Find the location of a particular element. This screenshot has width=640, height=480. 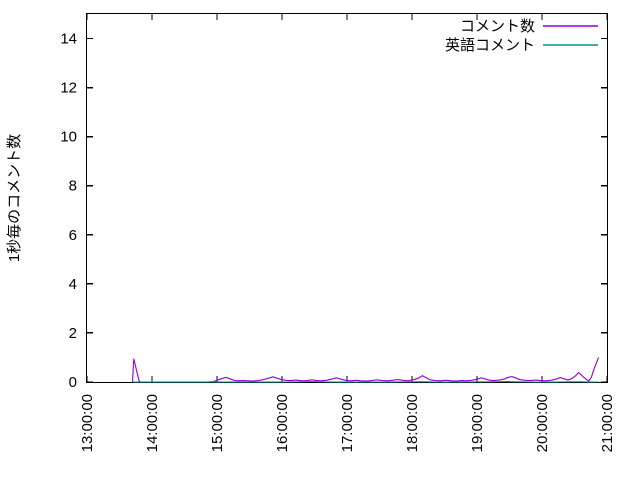

y-tick-label: 8 is located at coordinates (73, 186).